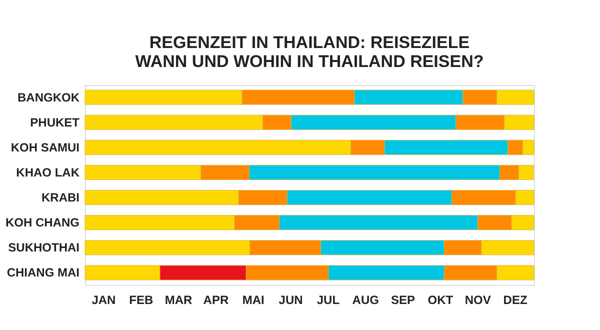  Describe the element at coordinates (328, 300) in the screenshot. I see `text: JUL` at that location.